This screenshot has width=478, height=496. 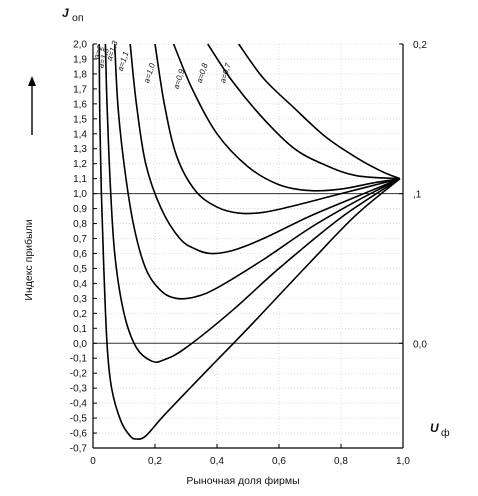 What do you see at coordinates (80, 134) in the screenshot?
I see `y-tick-label: 1,4` at bounding box center [80, 134].